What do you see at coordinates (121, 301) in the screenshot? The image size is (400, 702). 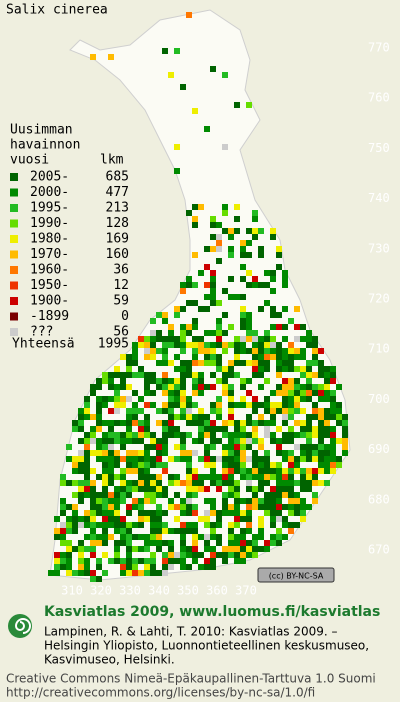 I see `legend-count: 59` at bounding box center [121, 301].